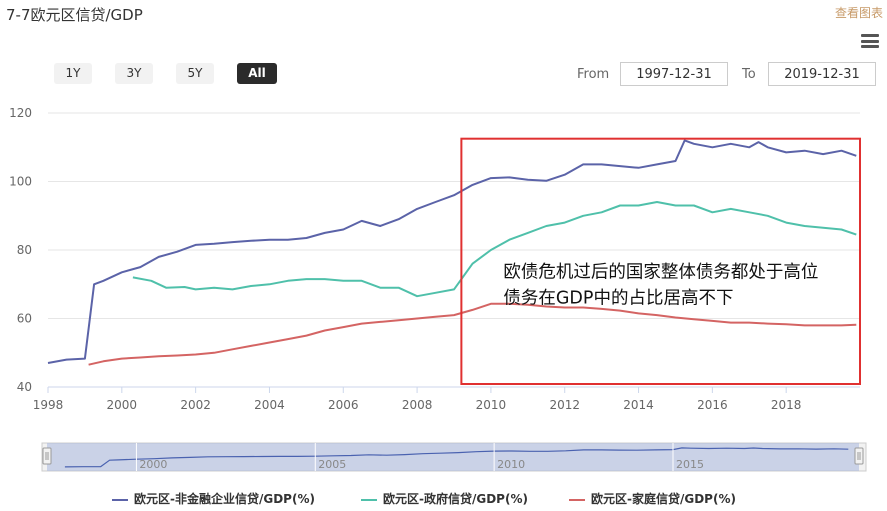  I want to click on navigator-tick-label-3: 2015, so click(690, 464).